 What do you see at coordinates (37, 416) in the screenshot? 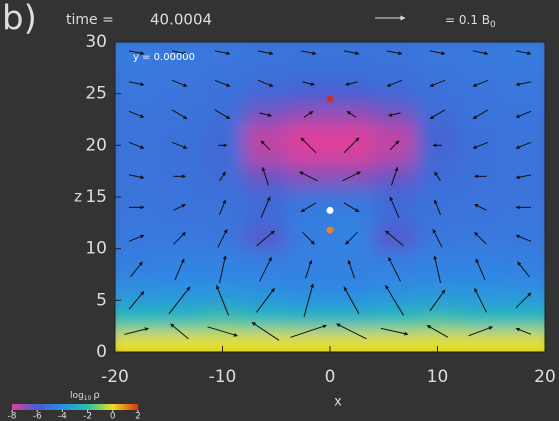
I see `colorbar-tick-label: -6` at bounding box center [37, 416].